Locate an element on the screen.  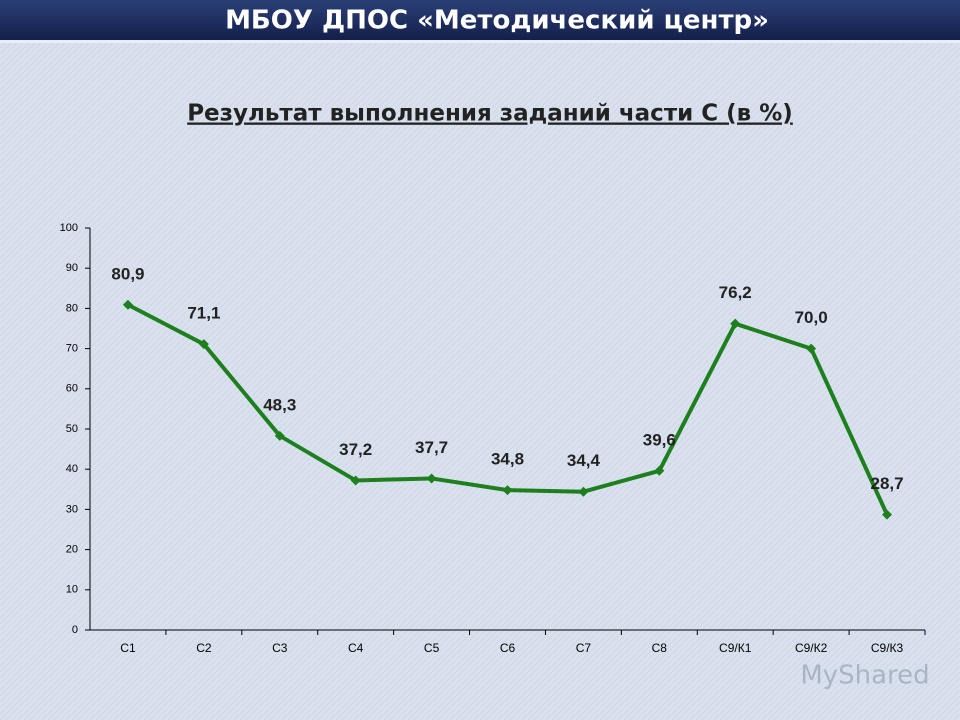
y-tick-label: 90 is located at coordinates (72, 268).